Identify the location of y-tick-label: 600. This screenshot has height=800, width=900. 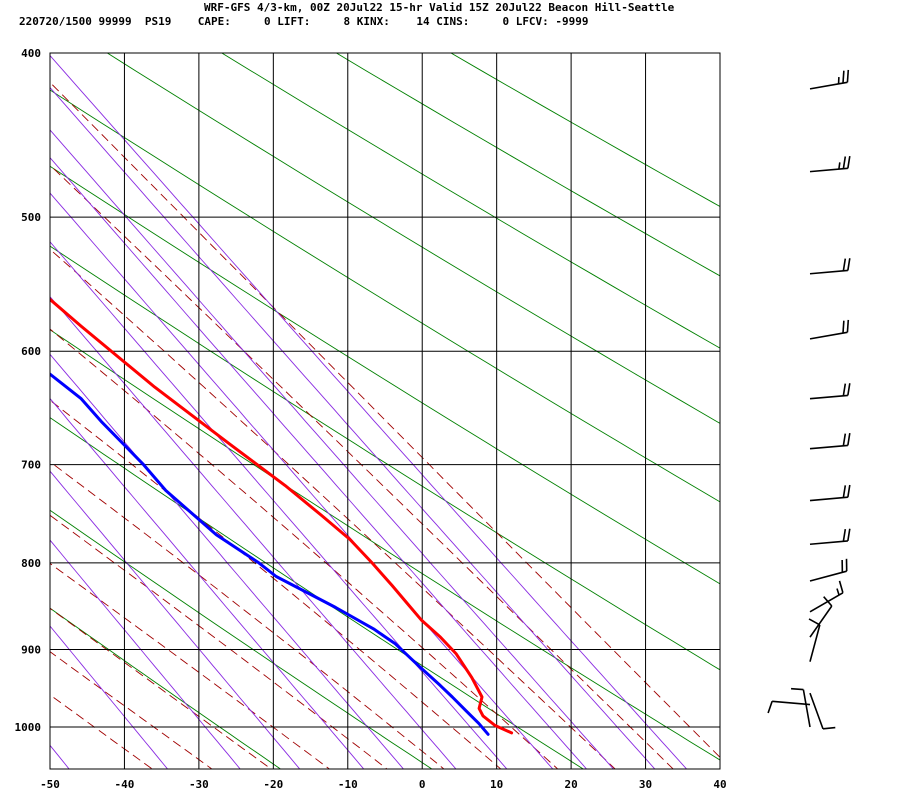
(31, 351).